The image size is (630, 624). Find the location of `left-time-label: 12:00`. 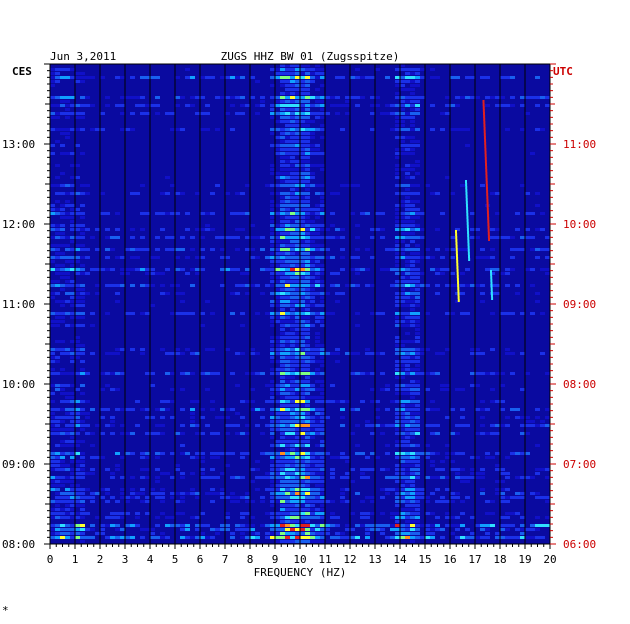

left-time-label: 12:00 is located at coordinates (18, 224).